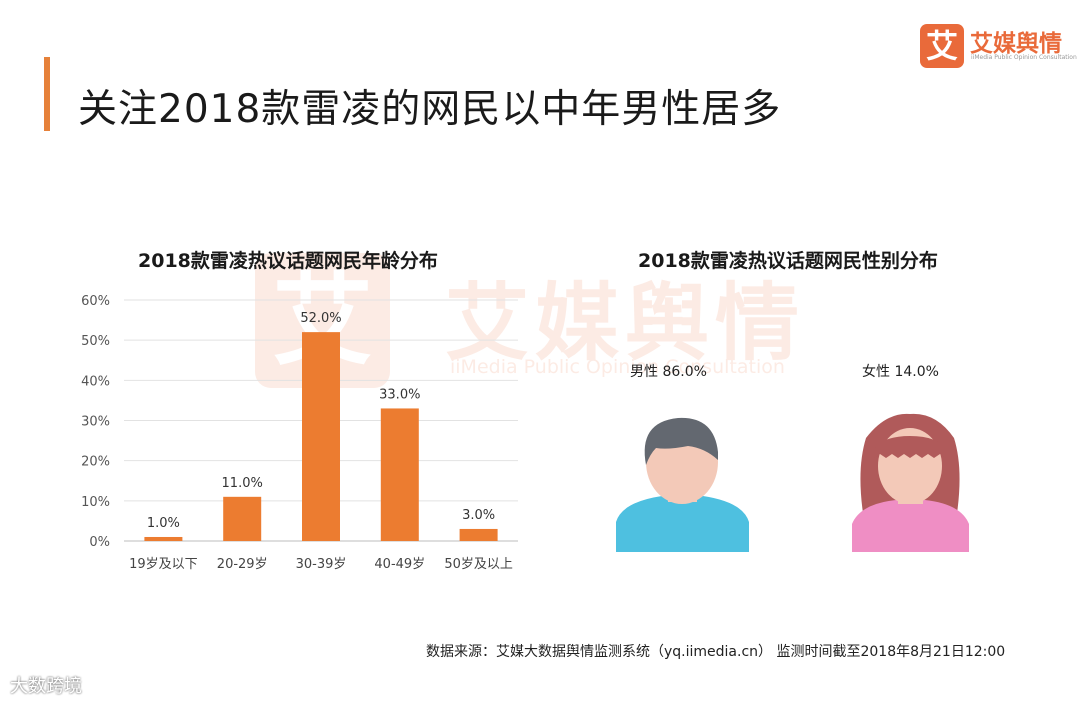 Image resolution: width=1080 pixels, height=703 pixels. Describe the element at coordinates (1024, 57) in the screenshot. I see `logo-subtitle: iiMedia Public Opinion Consultation` at that location.